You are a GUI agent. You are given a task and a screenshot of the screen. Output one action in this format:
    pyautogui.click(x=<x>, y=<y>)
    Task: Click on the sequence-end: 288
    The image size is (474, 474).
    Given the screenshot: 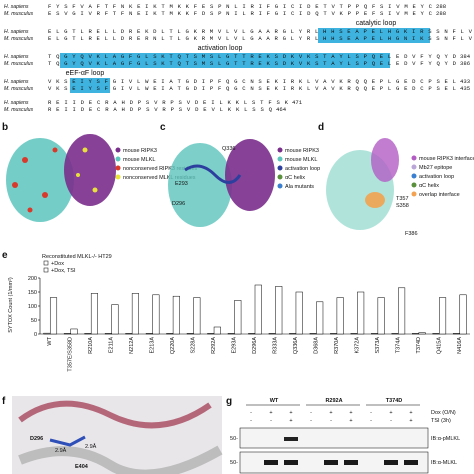 What is the action you would take?
    pyautogui.click(x=441, y=13)
    